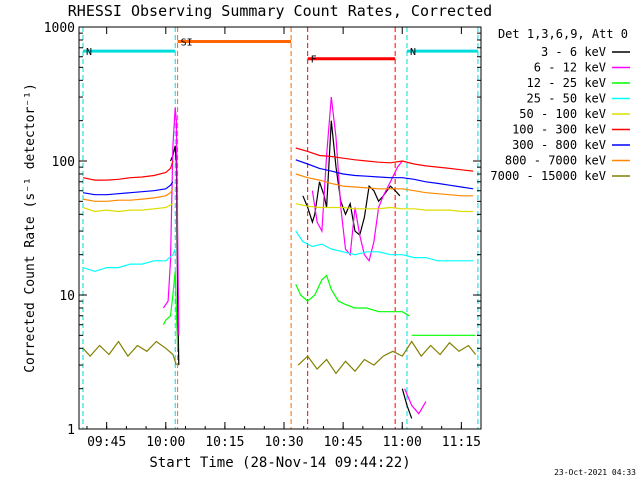 The width and height of the screenshot is (640, 480). I want to click on x-tick-label: 10:15, so click(224, 442).